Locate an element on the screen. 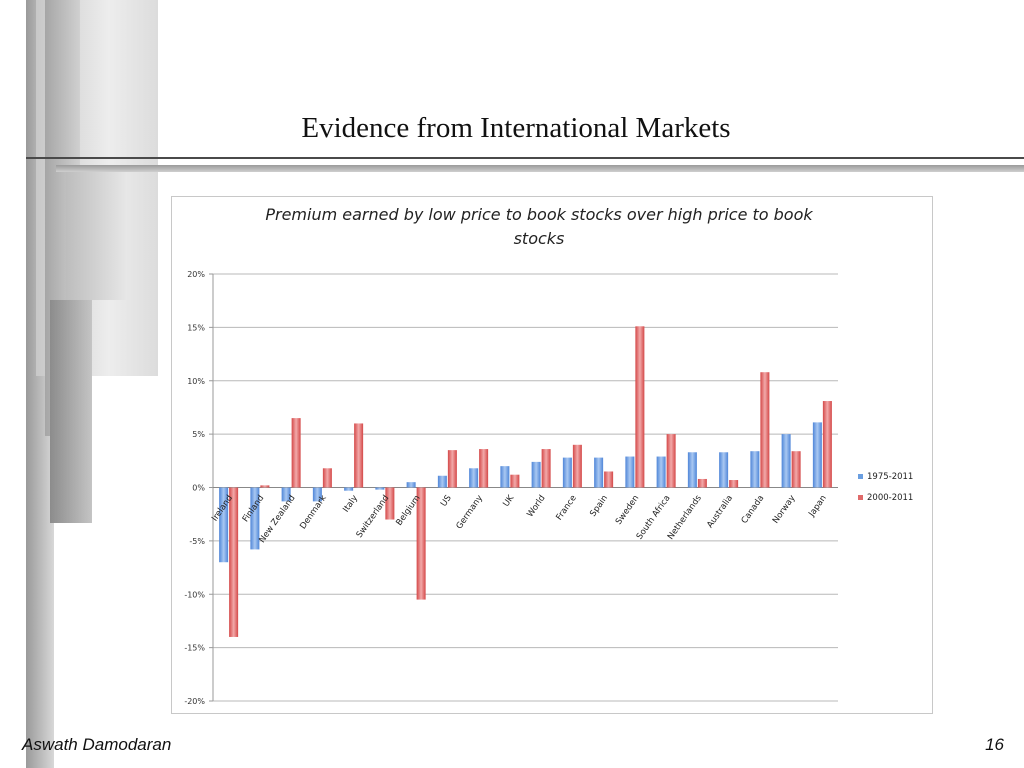 The height and width of the screenshot is (768, 1024). bar-series-1-germany is located at coordinates (474, 478).